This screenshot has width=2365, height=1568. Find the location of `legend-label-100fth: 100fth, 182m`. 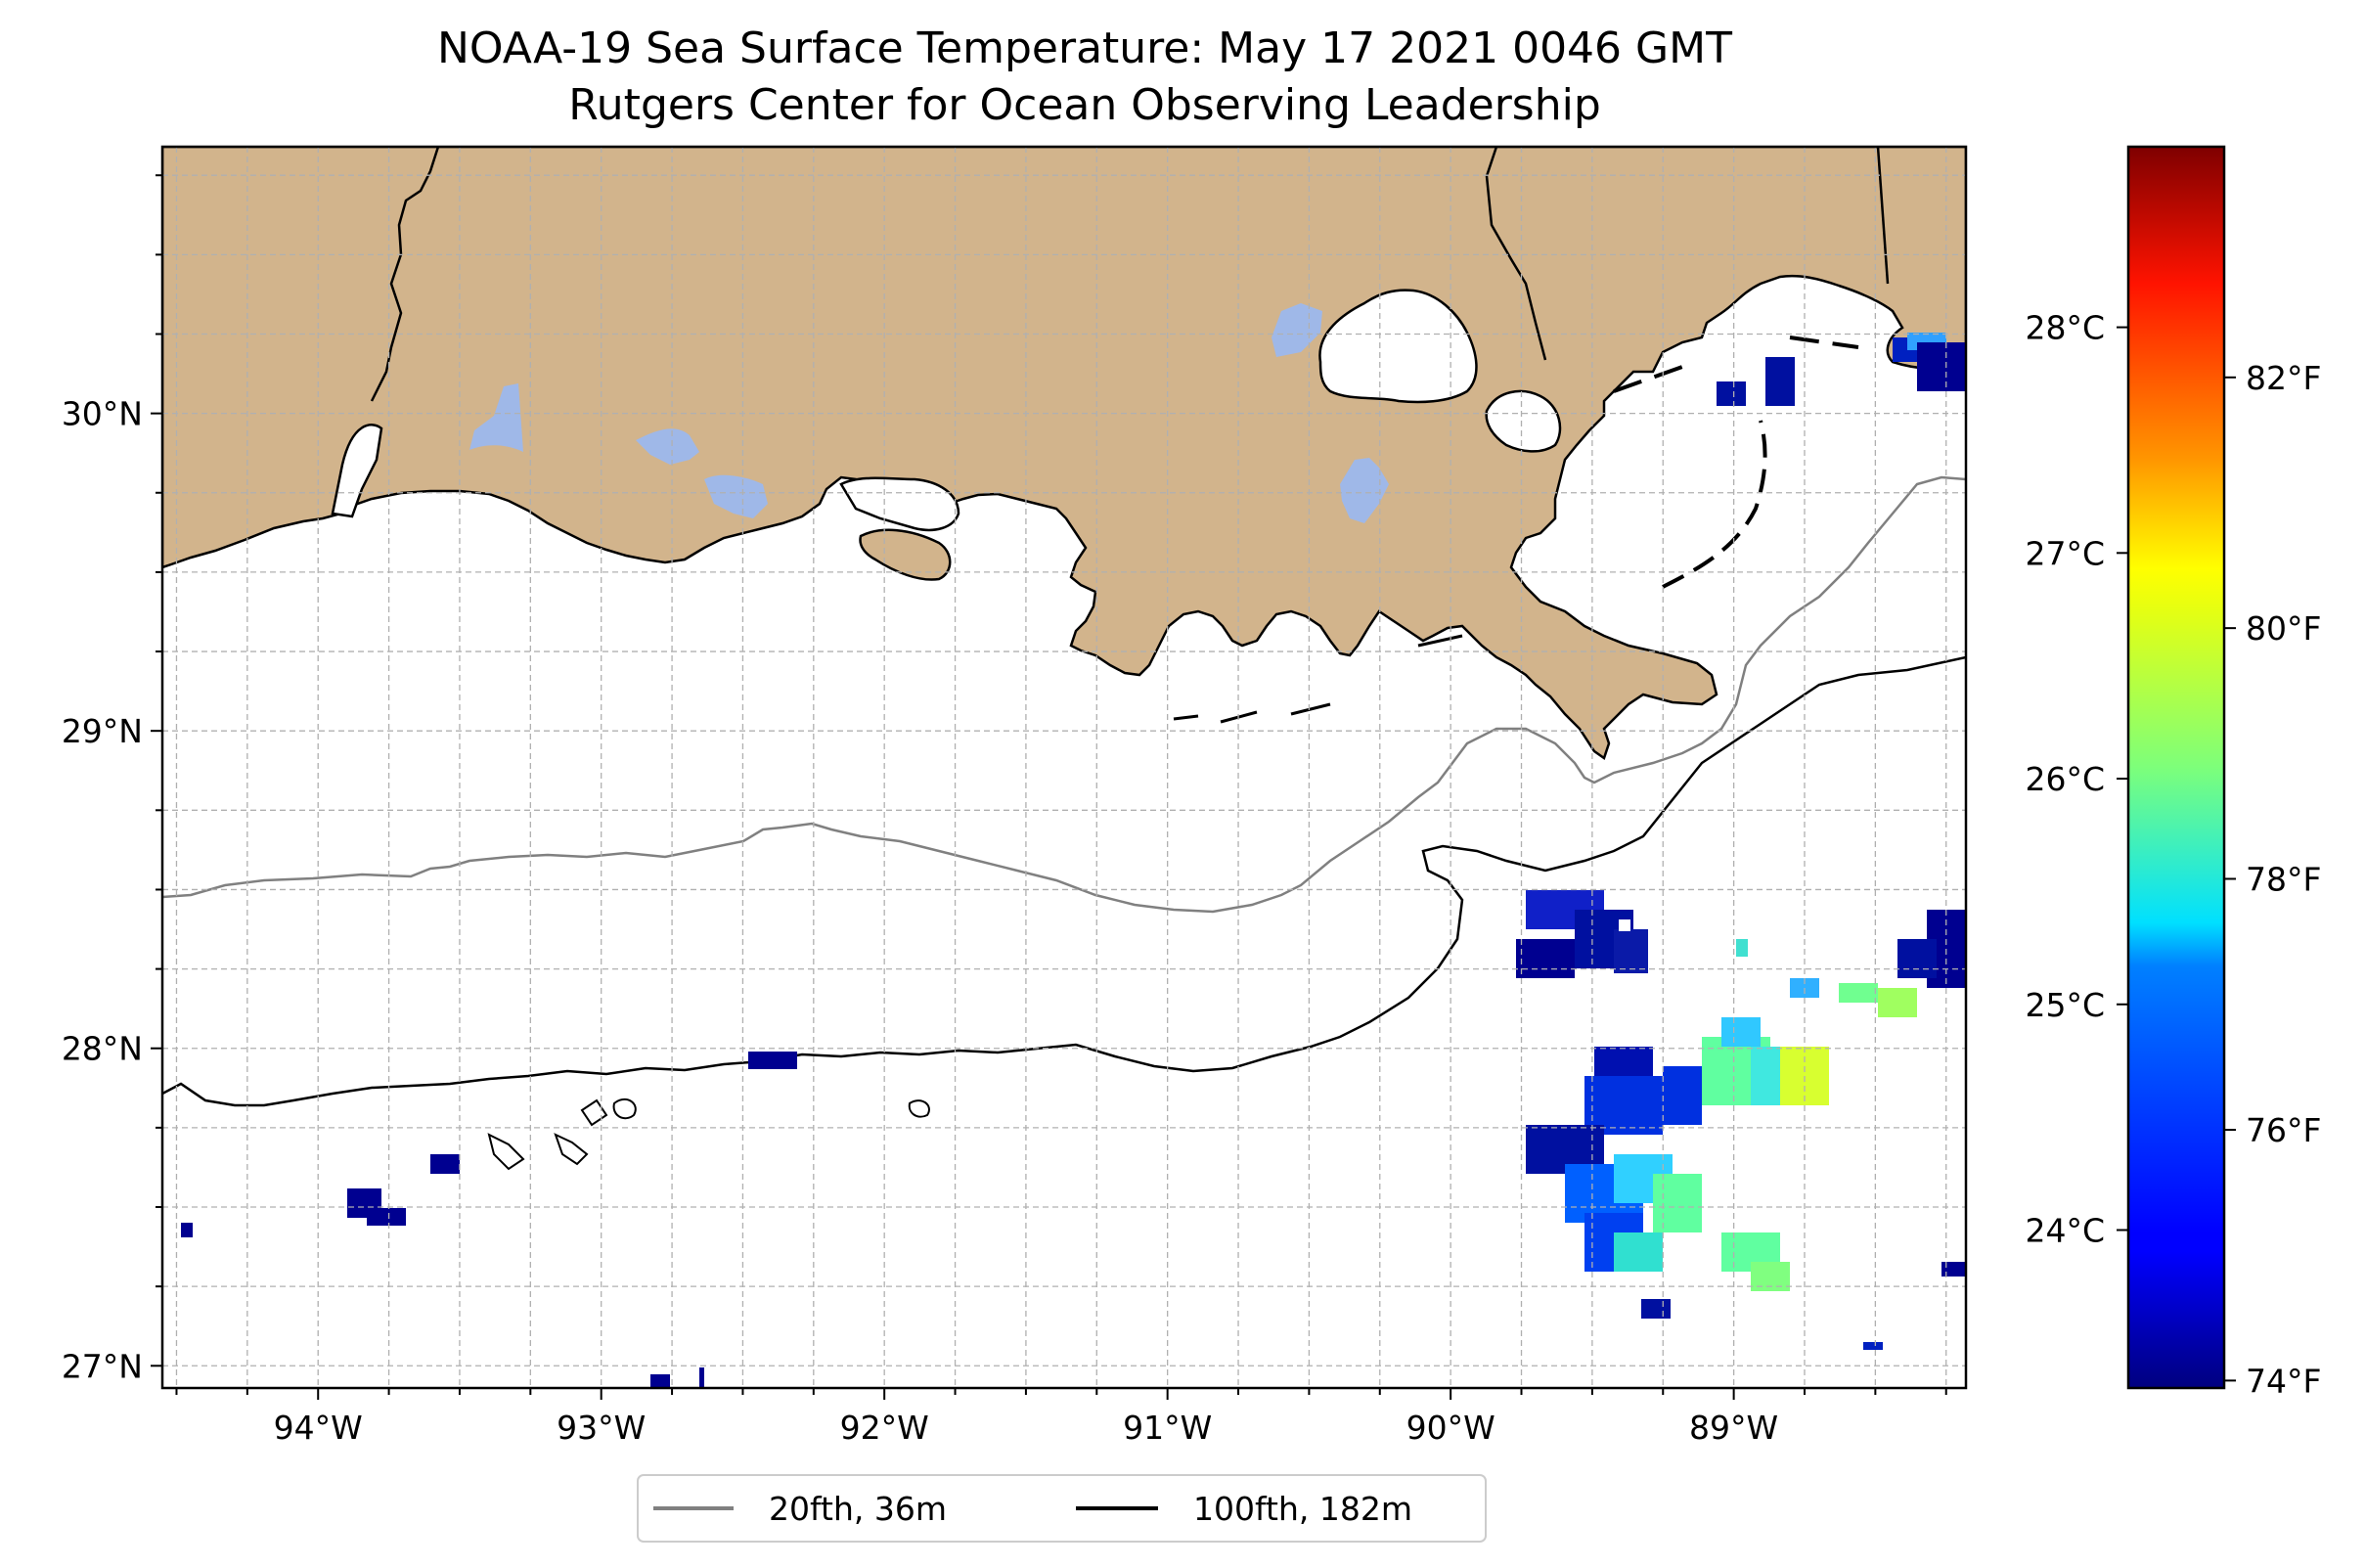

legend-label-100fth: 100fth, 182m is located at coordinates (1302, 1509).